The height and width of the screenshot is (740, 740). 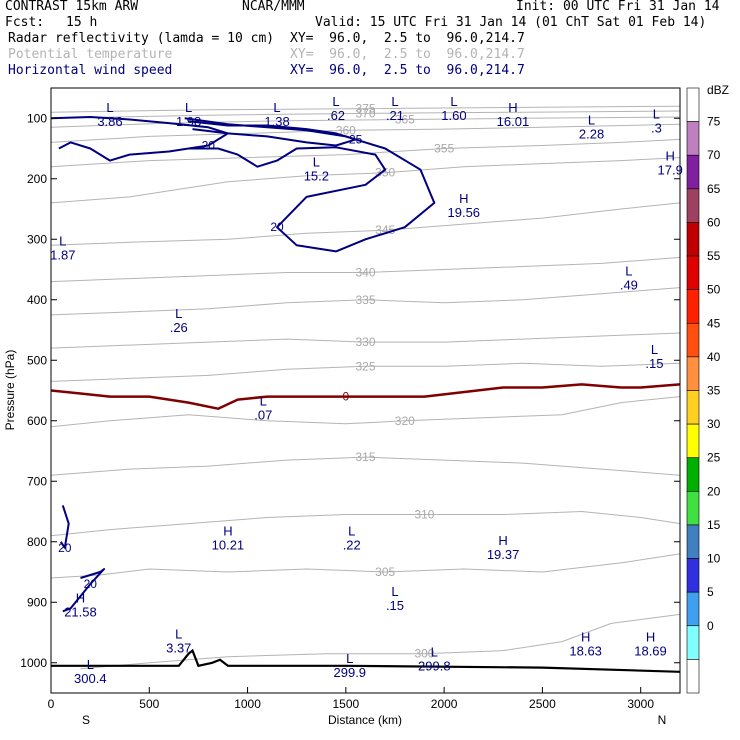 What do you see at coordinates (654, 363) in the screenshot?
I see `hl-value-15: .15` at bounding box center [654, 363].